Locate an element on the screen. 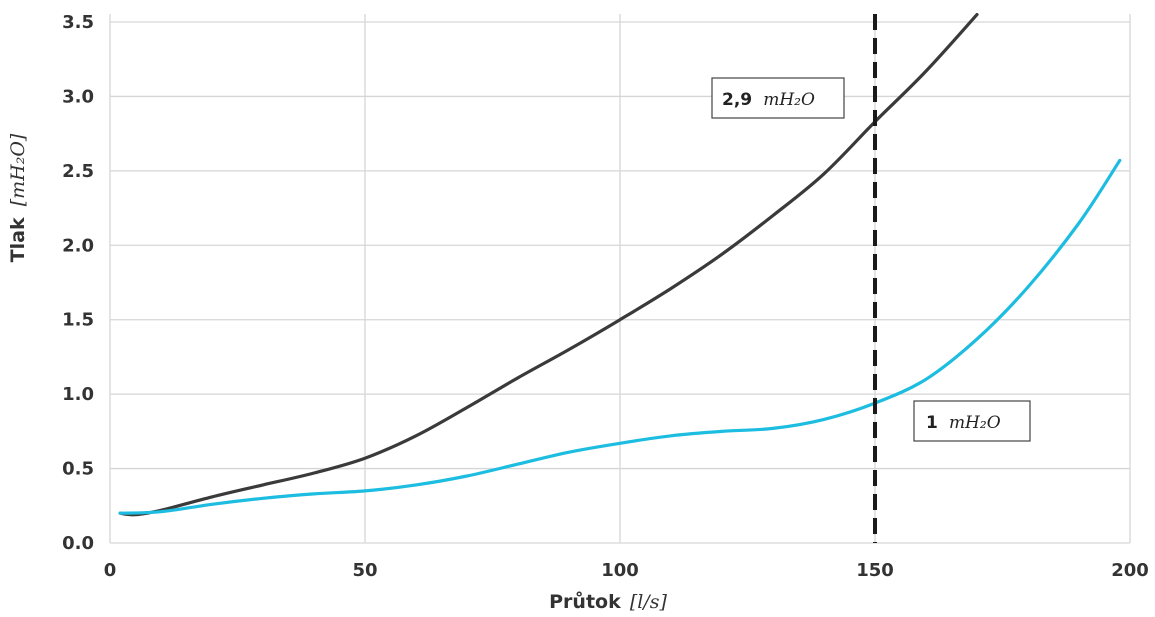  x-axis-ticks: 0 50 100 150 200 is located at coordinates (626, 570).